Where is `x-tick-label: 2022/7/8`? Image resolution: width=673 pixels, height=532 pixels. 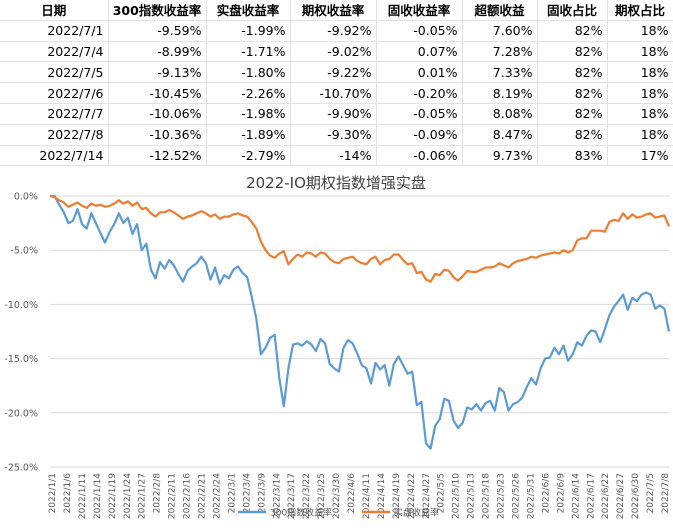 x-tick-label: 2022/7/8 is located at coordinates (666, 493).